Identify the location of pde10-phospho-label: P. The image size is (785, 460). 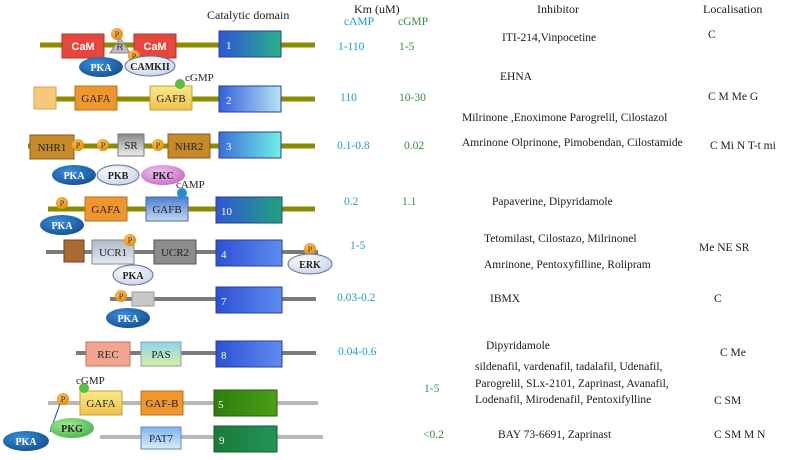
(62, 203).